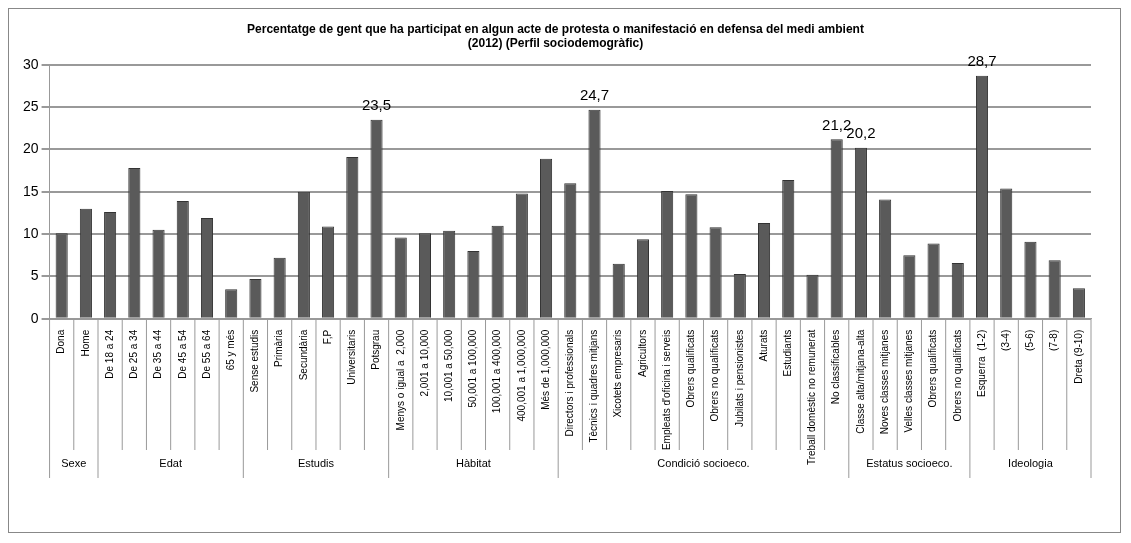 The width and height of the screenshot is (1131, 543). I want to click on data-label: 28,7, so click(982, 61).